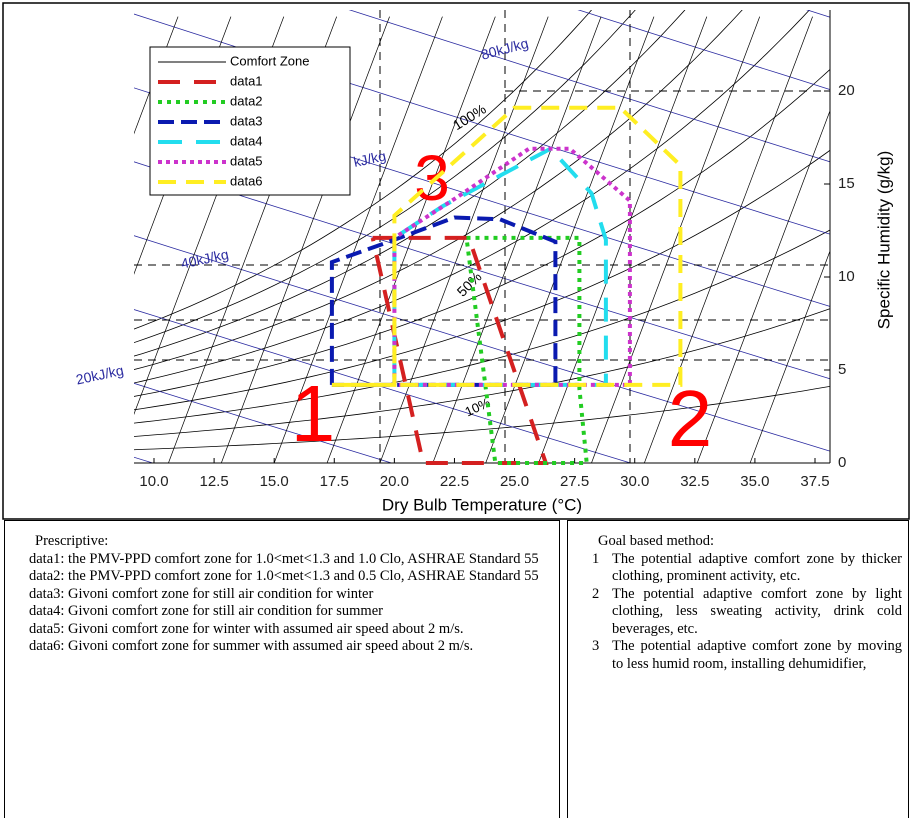 The width and height of the screenshot is (912, 818). I want to click on x-tick-label: 27.5, so click(574, 481).